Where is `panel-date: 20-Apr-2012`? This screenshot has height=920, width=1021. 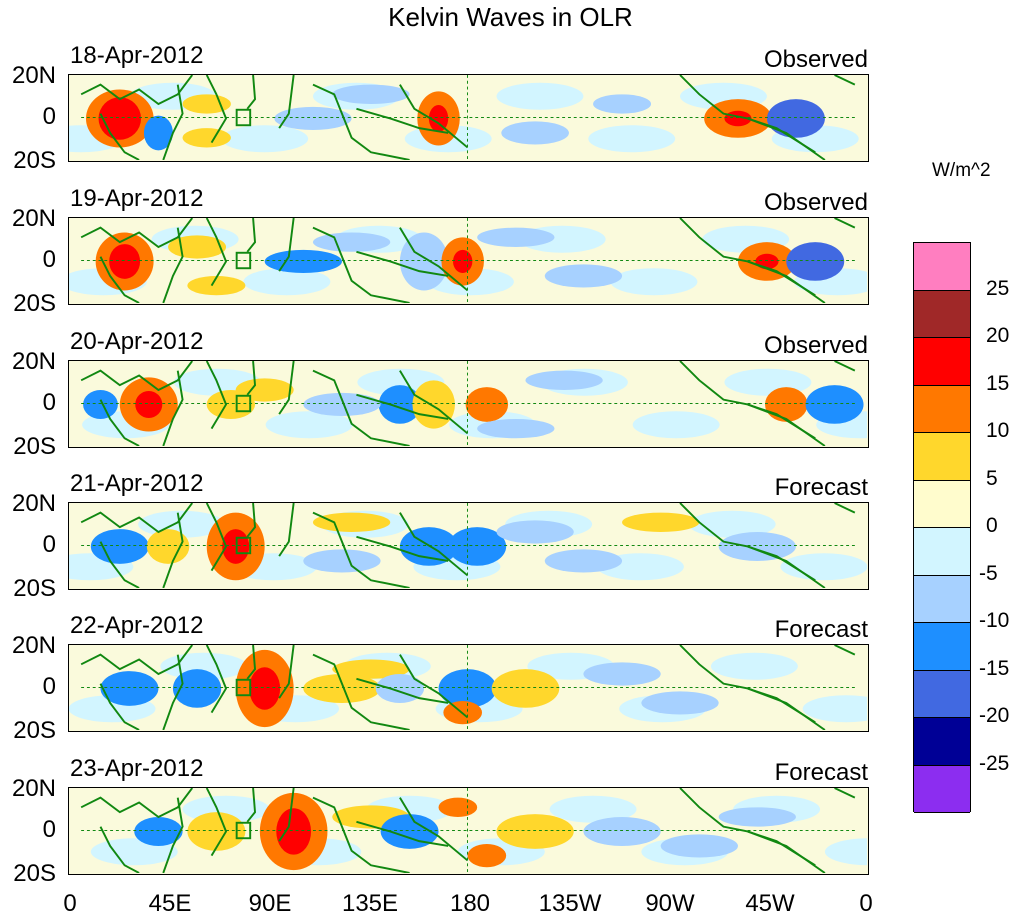
panel-date: 20-Apr-2012 is located at coordinates (137, 341).